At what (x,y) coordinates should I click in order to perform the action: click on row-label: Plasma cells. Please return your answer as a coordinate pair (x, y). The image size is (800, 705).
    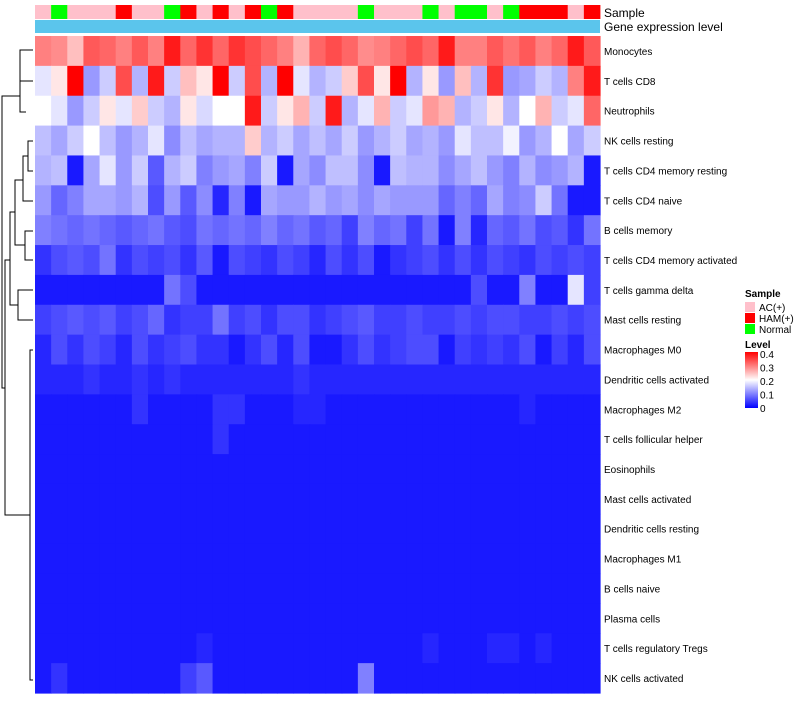
    Looking at the image, I should click on (632, 619).